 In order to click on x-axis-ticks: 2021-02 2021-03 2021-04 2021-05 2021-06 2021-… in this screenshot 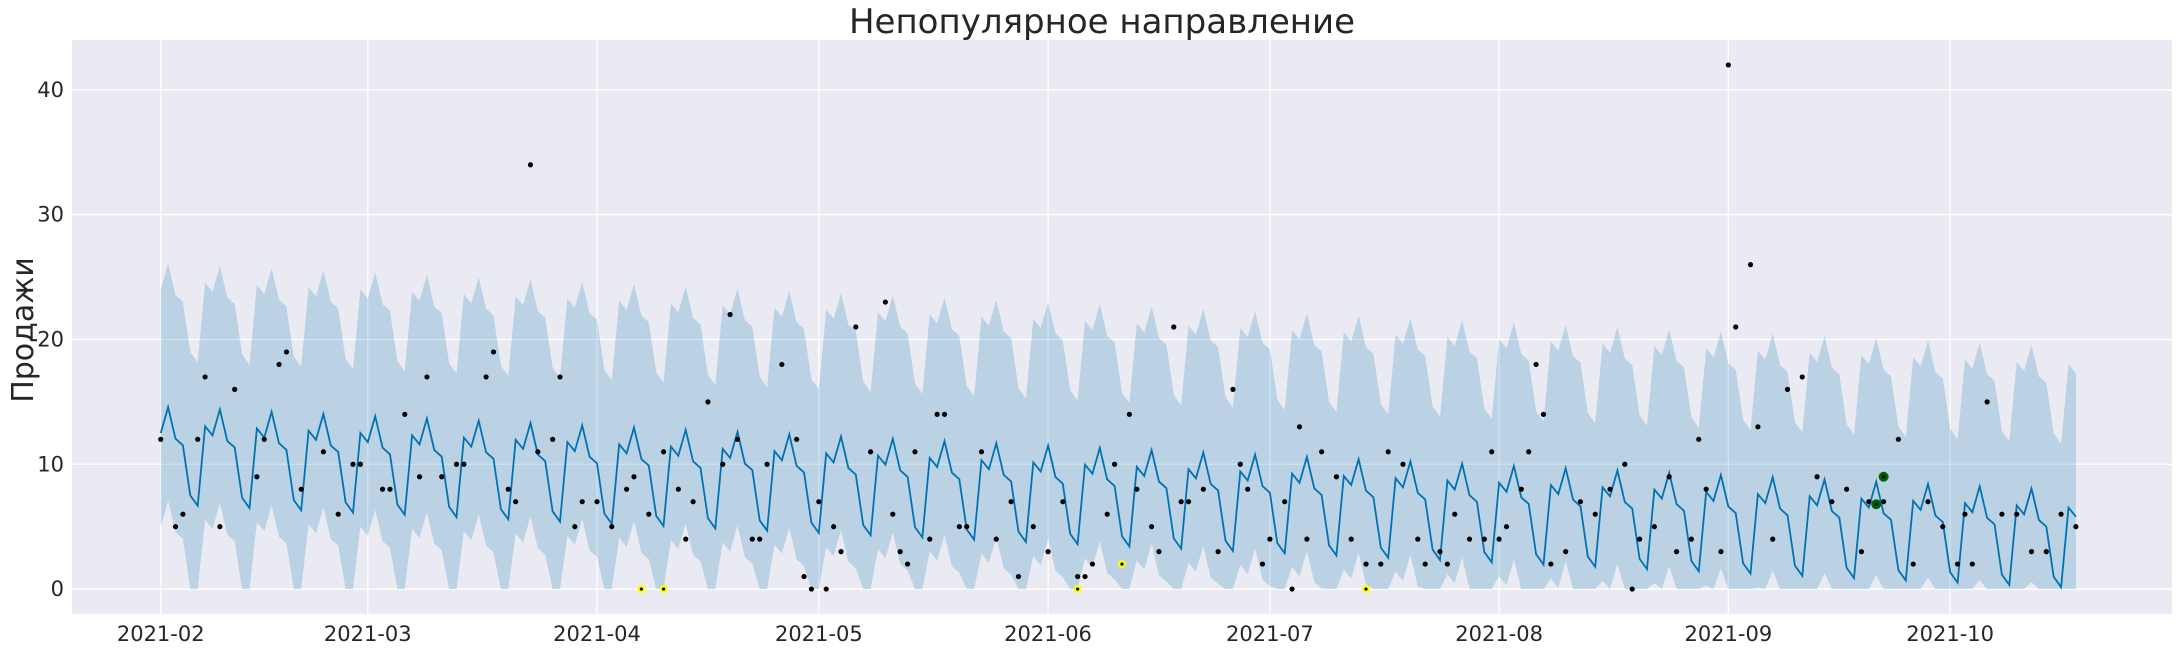, I will do `click(1055, 634)`.